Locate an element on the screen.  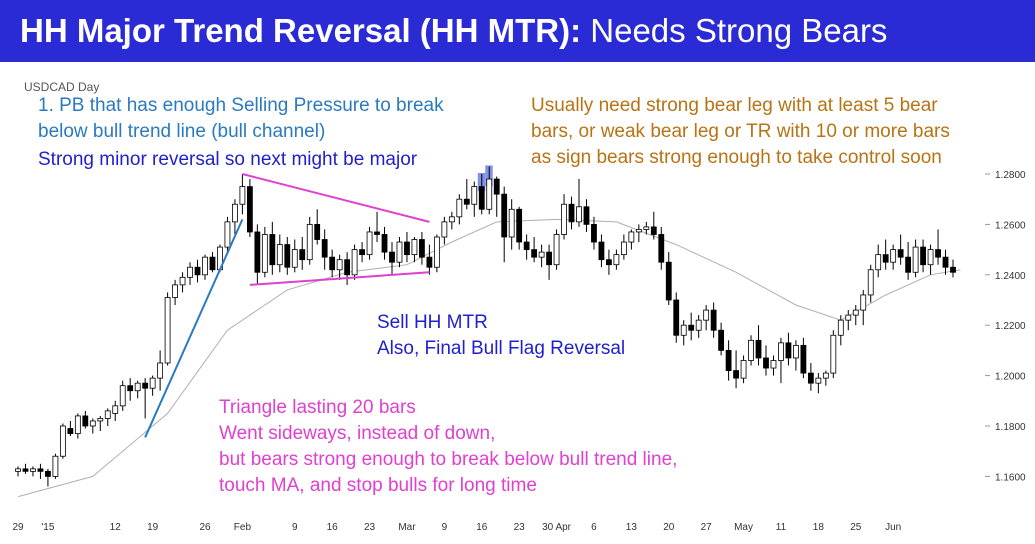
title-normal: Needs Strong Bears is located at coordinates (739, 30).